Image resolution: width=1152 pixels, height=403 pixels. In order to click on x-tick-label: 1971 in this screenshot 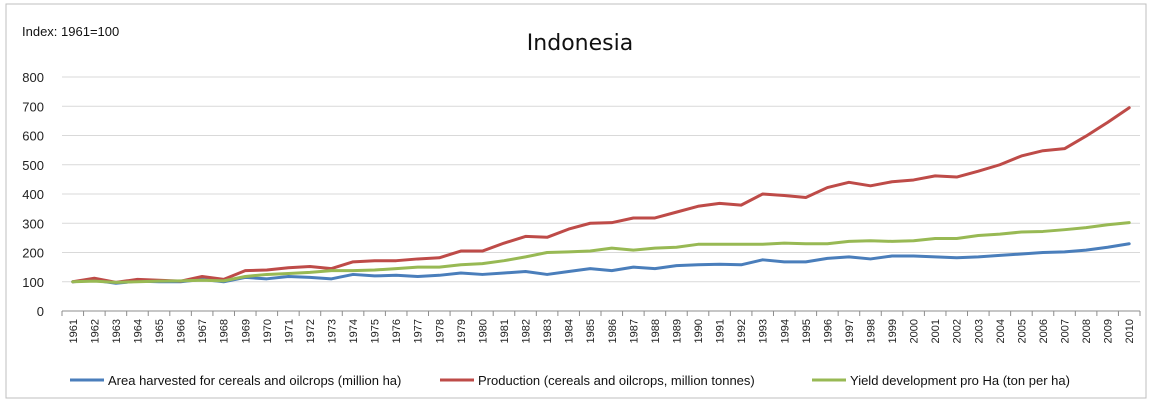, I will do `click(289, 331)`.